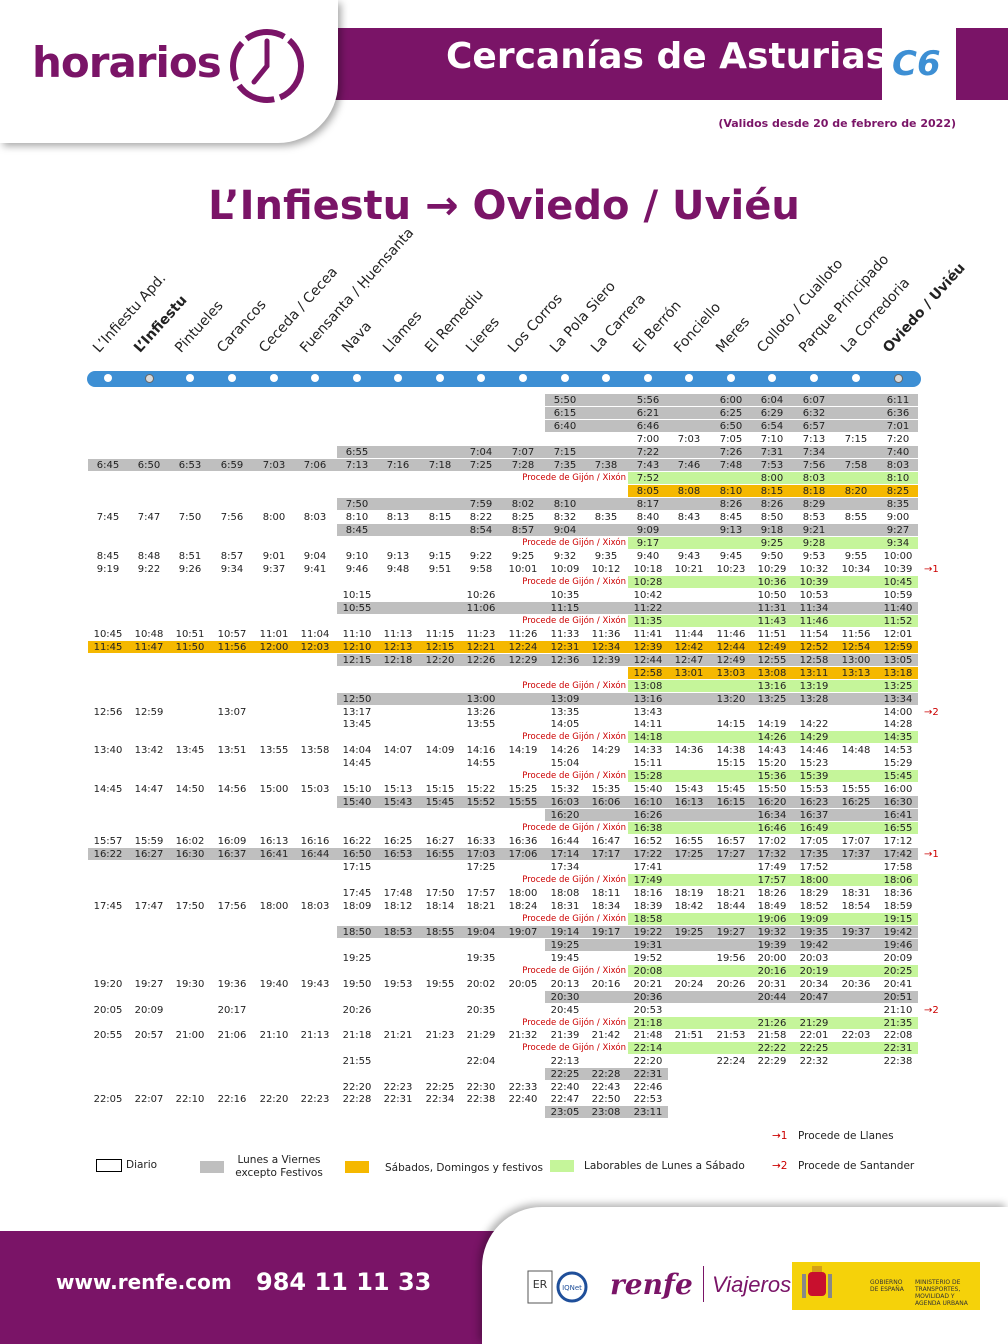  What do you see at coordinates (648, 906) in the screenshot?
I see `departure-time: 18:39` at bounding box center [648, 906].